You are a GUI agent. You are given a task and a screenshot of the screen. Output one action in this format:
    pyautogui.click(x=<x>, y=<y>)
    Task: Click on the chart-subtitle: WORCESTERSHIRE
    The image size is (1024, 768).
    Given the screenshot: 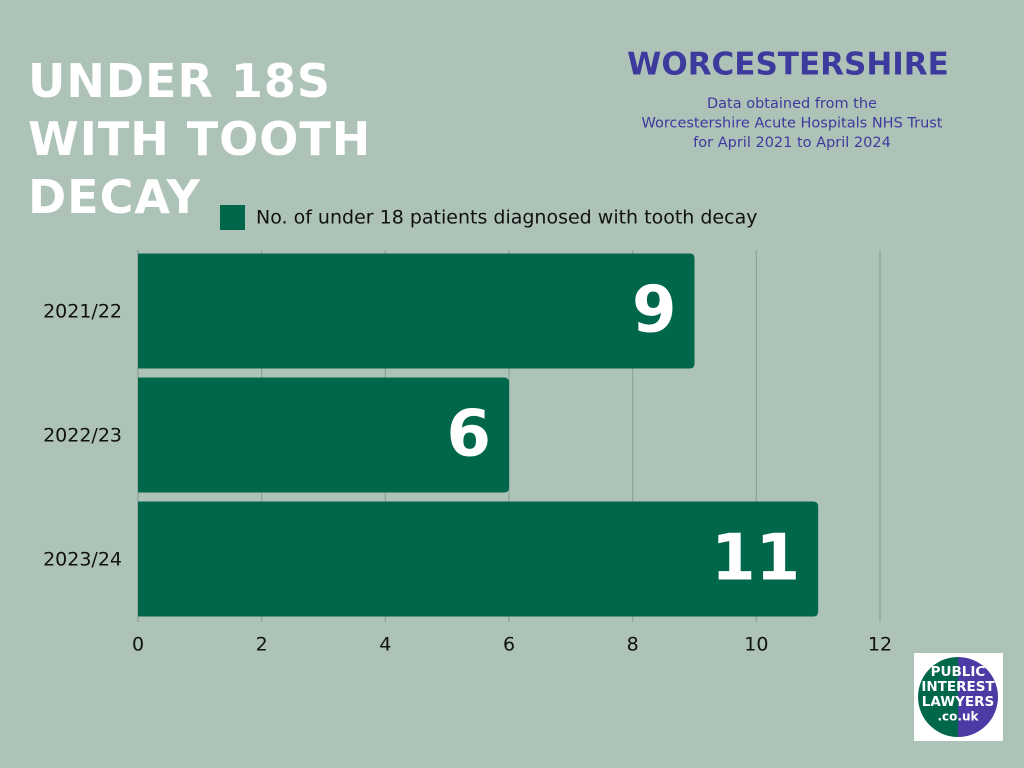 What is the action you would take?
    pyautogui.click(x=788, y=65)
    